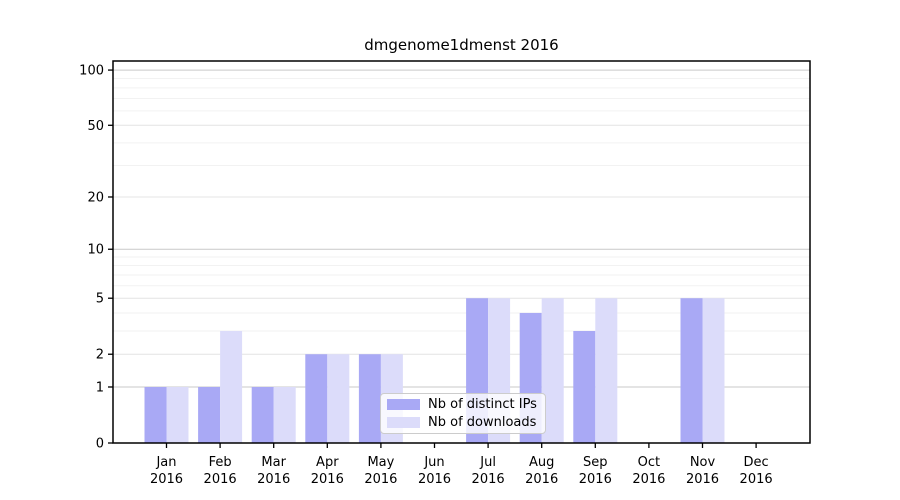 The image size is (900, 500). Describe the element at coordinates (463, 413) in the screenshot. I see `chart-legend: Nb of distinct IPs Nb of downloads` at that location.